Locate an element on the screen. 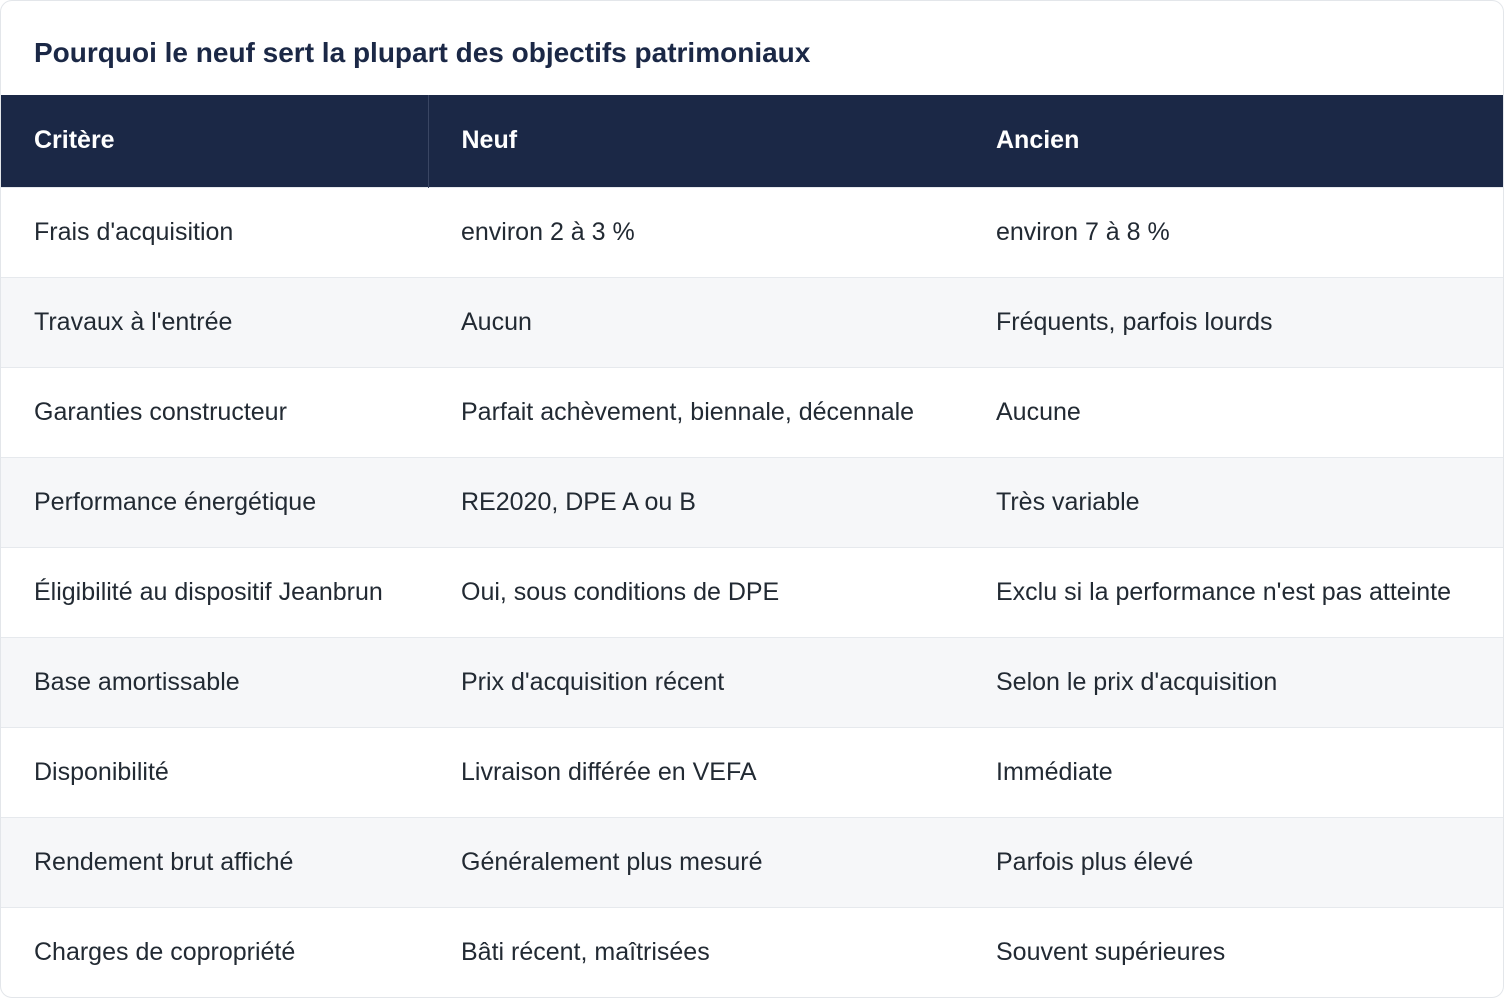 The height and width of the screenshot is (998, 1504). cell-neuf: Généralement plus mesuré is located at coordinates (612, 861).